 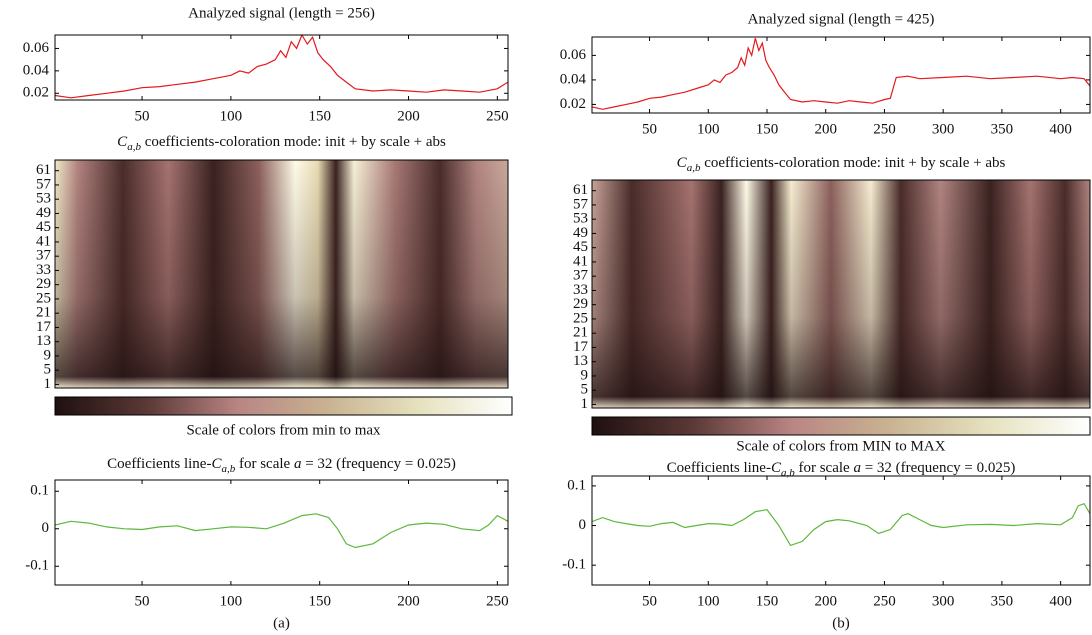 I want to click on panel-caption: (b), so click(x=841, y=623).